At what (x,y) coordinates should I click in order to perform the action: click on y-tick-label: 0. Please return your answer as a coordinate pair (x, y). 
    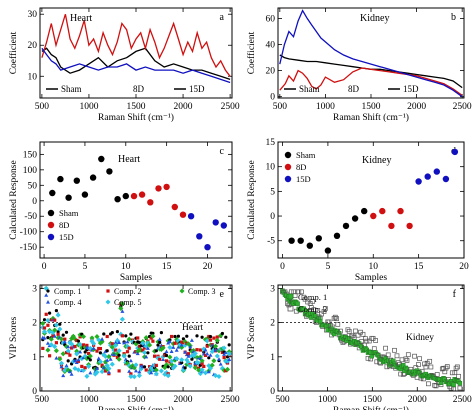
    Looking at the image, I should click on (272, 98).